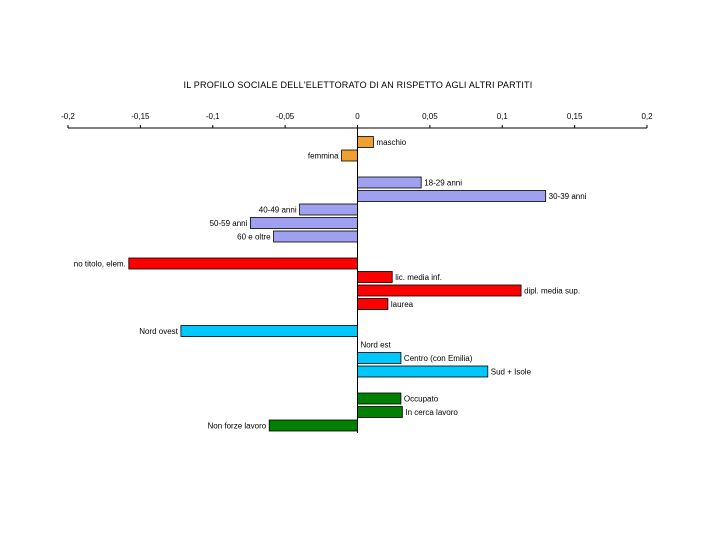 The image size is (720, 540). I want to click on x-tick-label: -0,15, so click(140, 116).